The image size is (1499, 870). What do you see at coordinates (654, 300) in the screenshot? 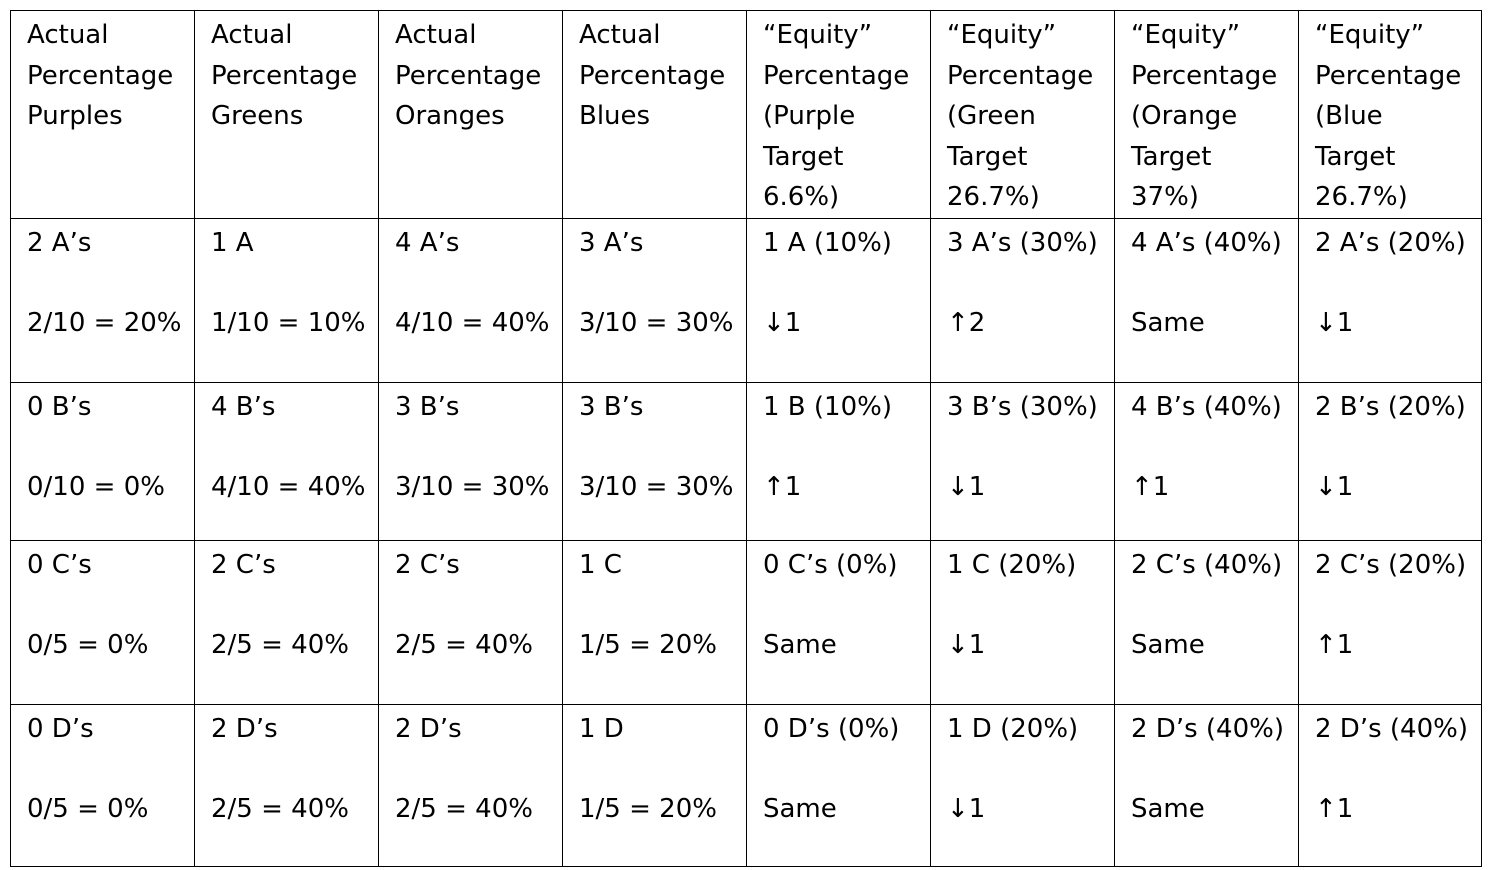
I see `table-cell: 3 A’s 3/10 = 30%` at bounding box center [654, 300].